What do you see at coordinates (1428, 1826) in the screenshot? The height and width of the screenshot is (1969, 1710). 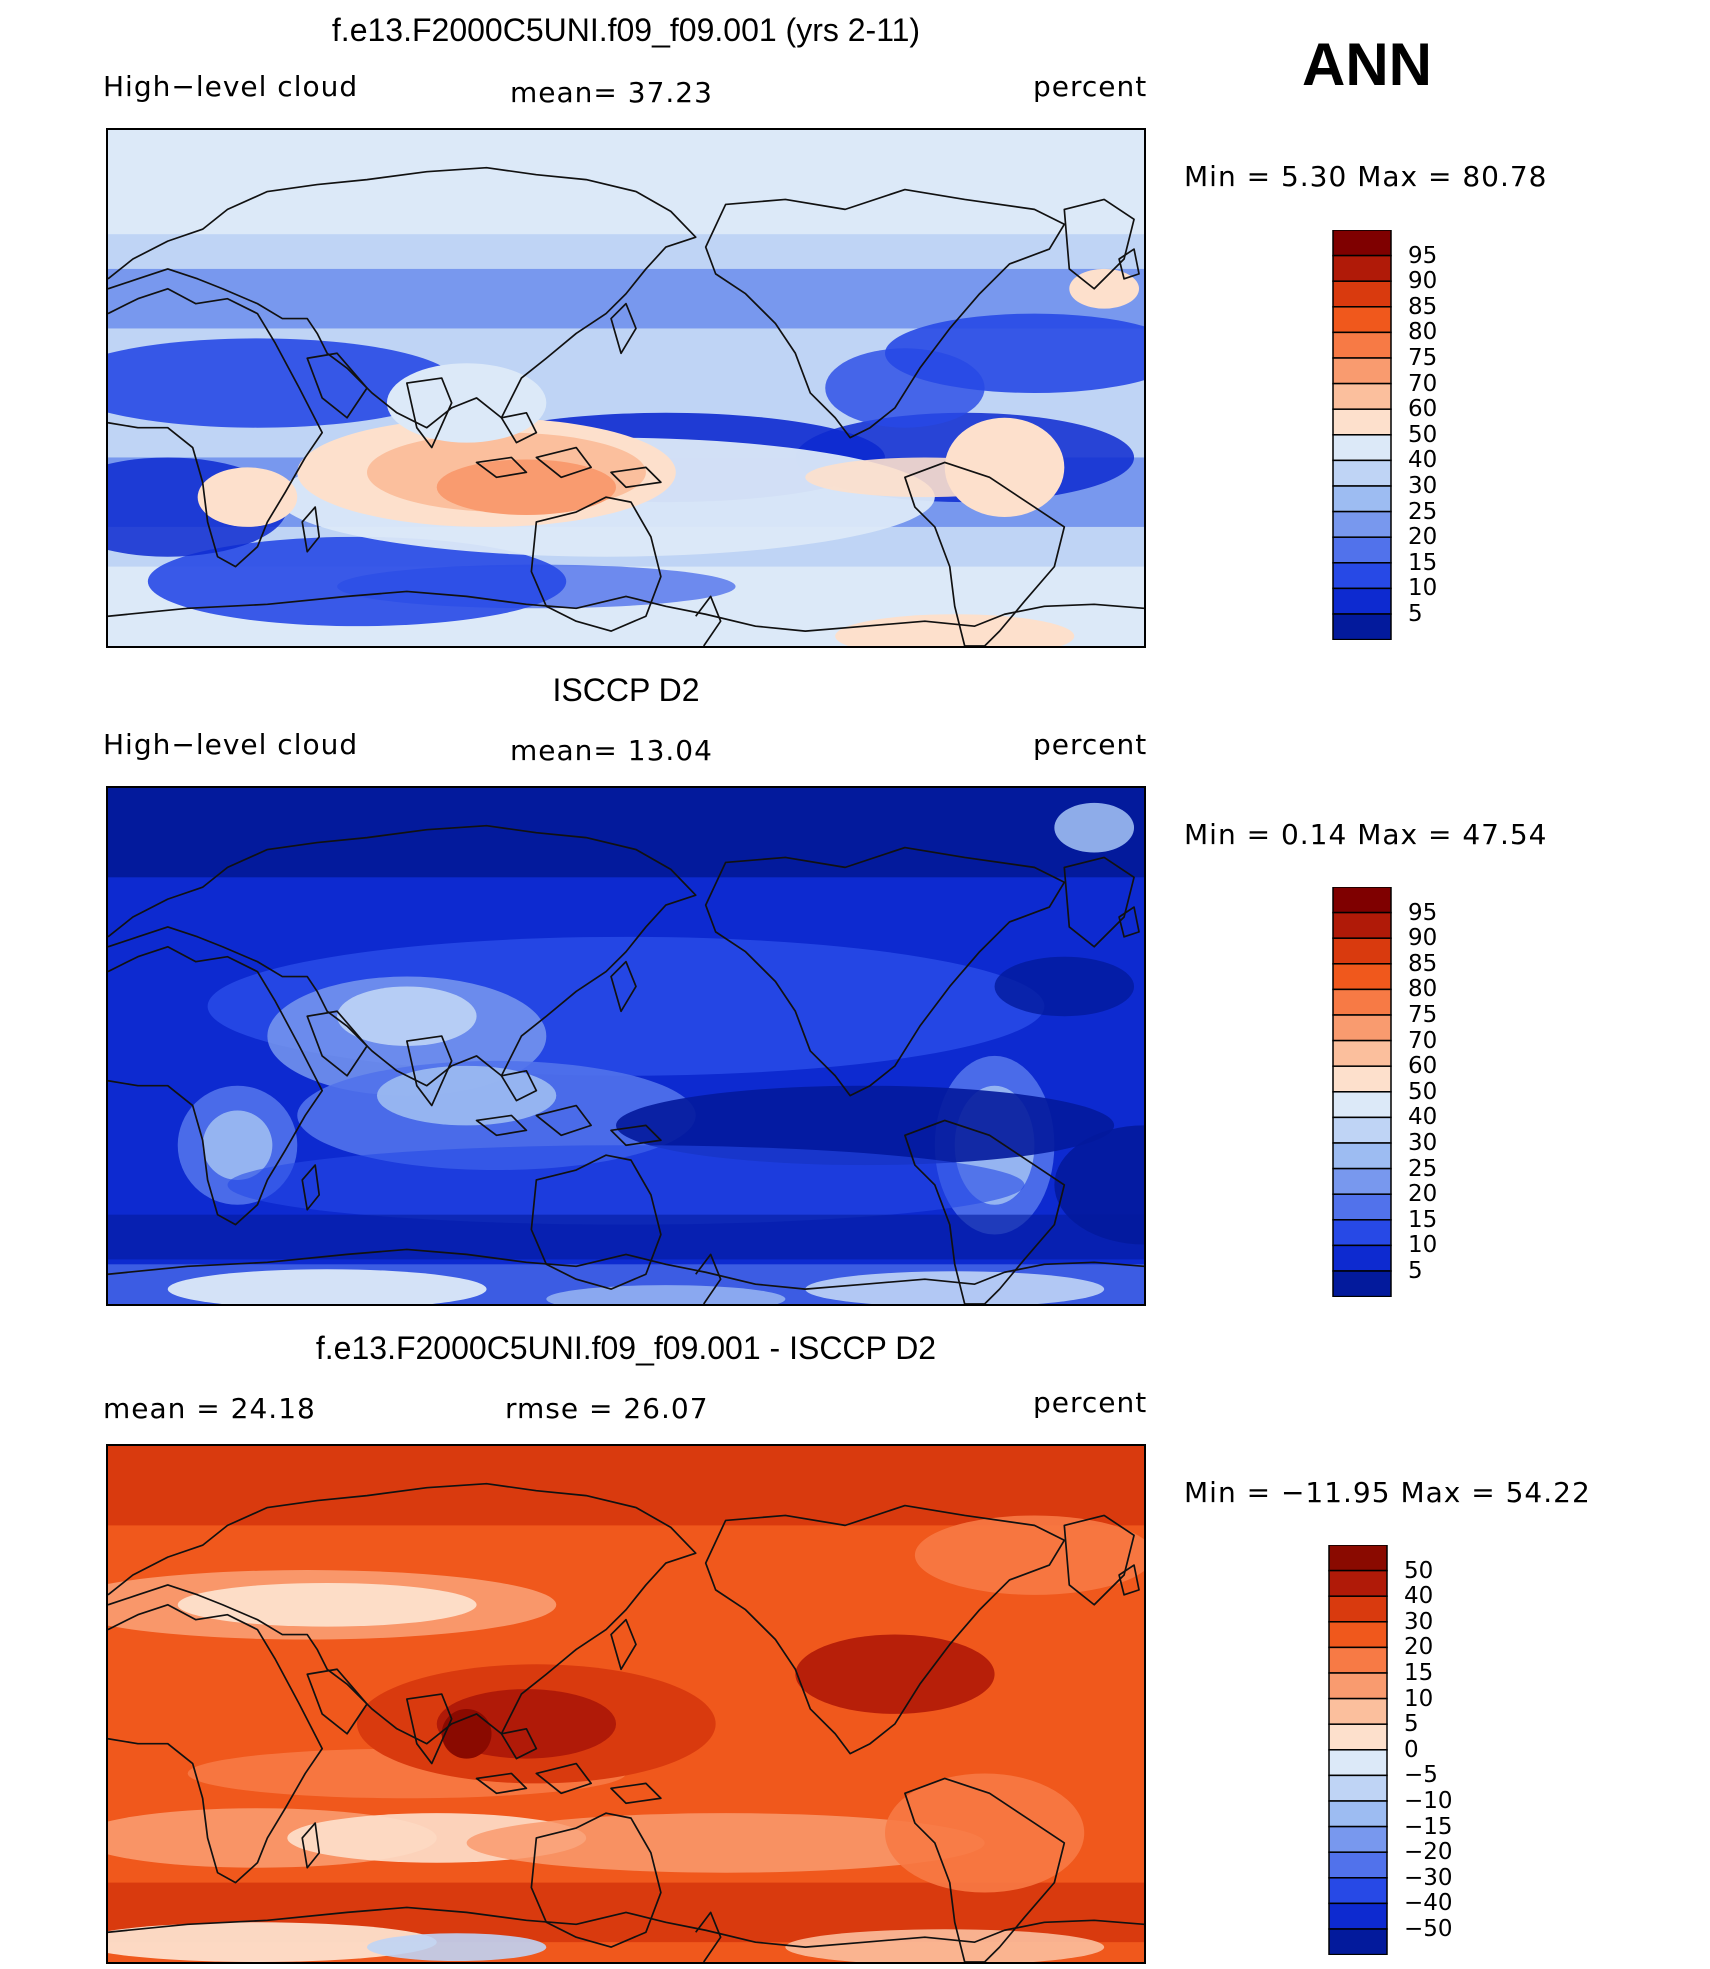 I see `colorbar-tick-label: −15` at bounding box center [1428, 1826].